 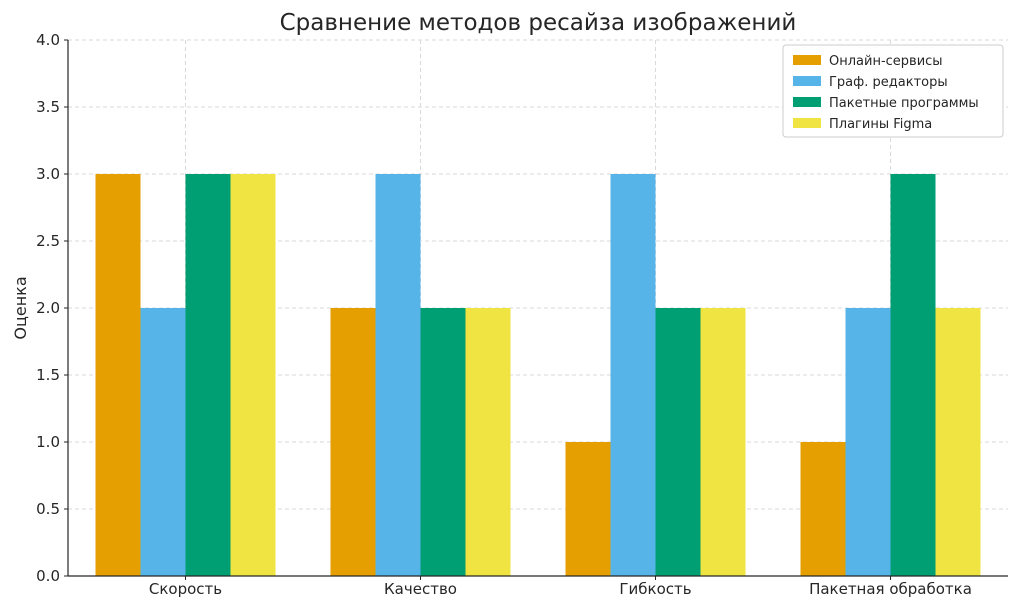 I want to click on y-tick-label: 3.0, so click(x=48, y=174).